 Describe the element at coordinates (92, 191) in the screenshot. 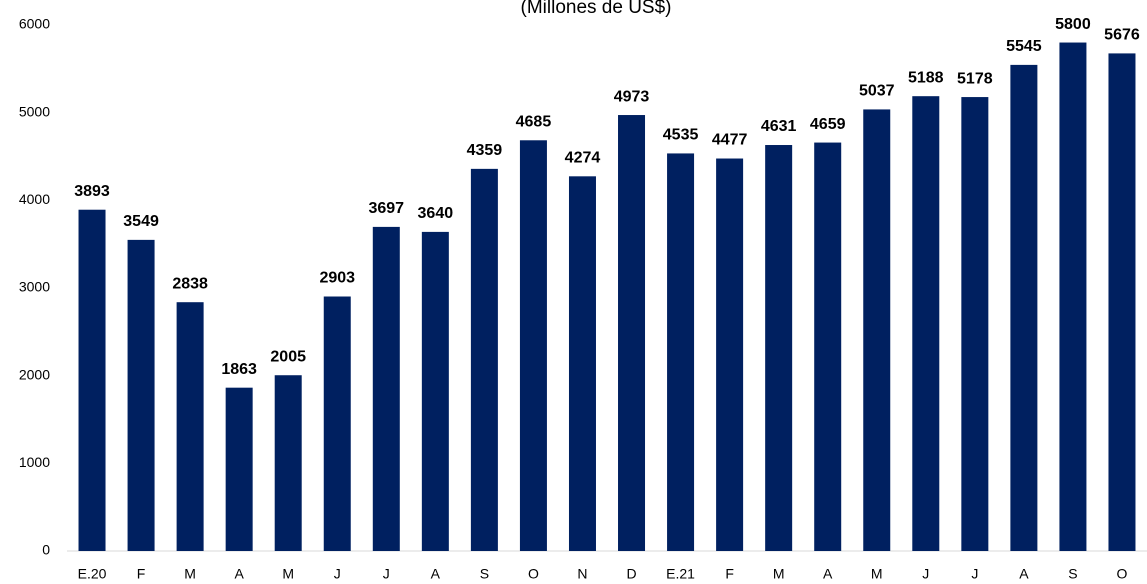

I see `value-label: 3893` at that location.